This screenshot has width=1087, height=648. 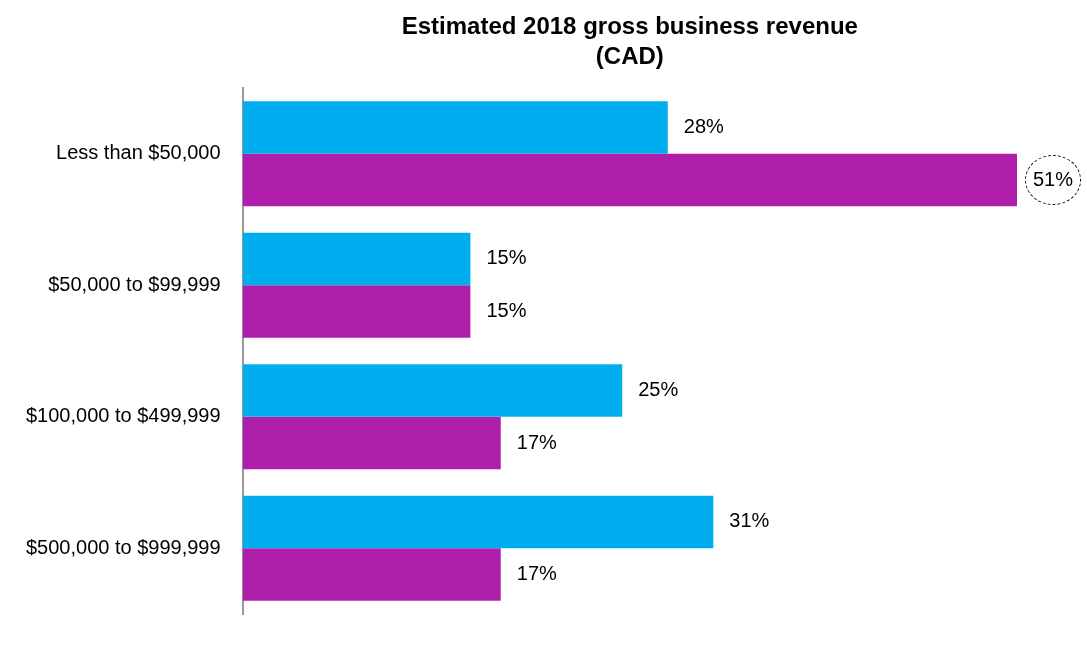 What do you see at coordinates (658, 388) in the screenshot?
I see `data-label: 25%` at bounding box center [658, 388].